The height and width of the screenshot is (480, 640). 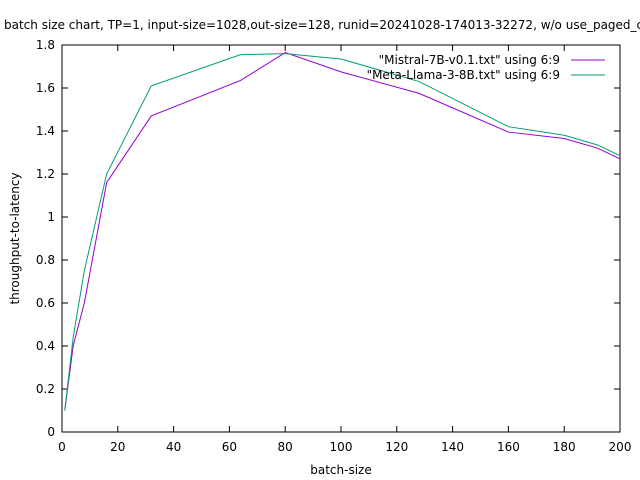 I want to click on y-tick-label: 0.2, so click(x=45, y=389).